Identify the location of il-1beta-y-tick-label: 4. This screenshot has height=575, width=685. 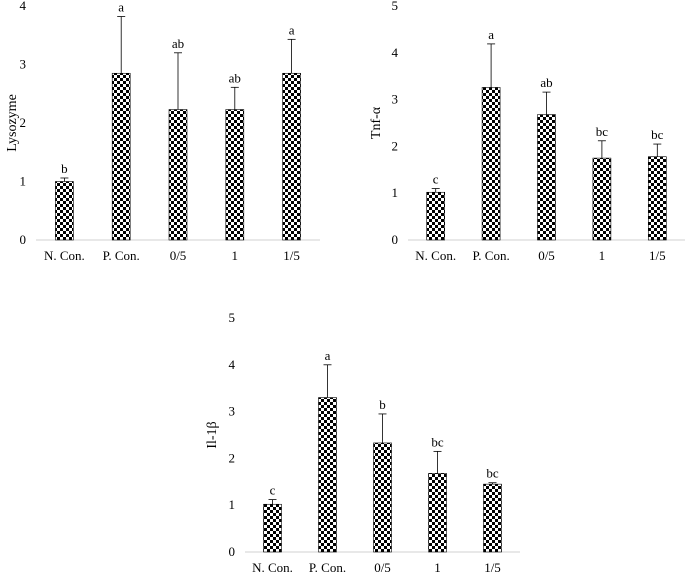
(232, 364).